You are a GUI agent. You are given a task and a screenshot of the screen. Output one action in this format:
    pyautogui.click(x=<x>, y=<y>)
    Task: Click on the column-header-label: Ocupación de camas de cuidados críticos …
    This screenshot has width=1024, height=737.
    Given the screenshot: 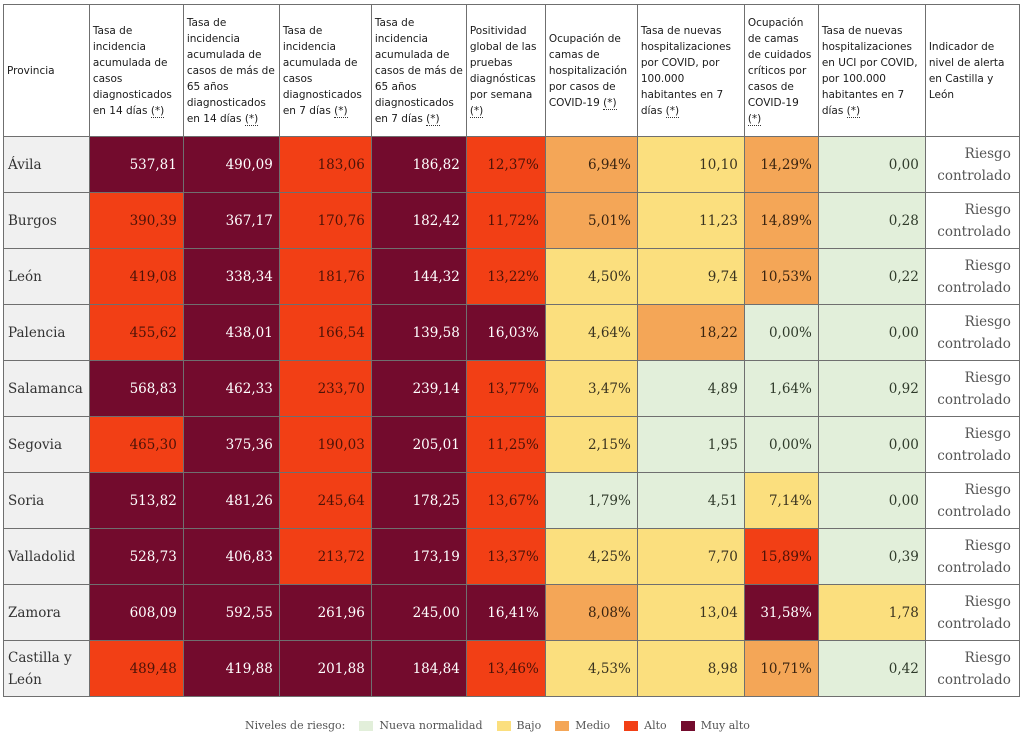 What is the action you would take?
    pyautogui.click(x=779, y=62)
    